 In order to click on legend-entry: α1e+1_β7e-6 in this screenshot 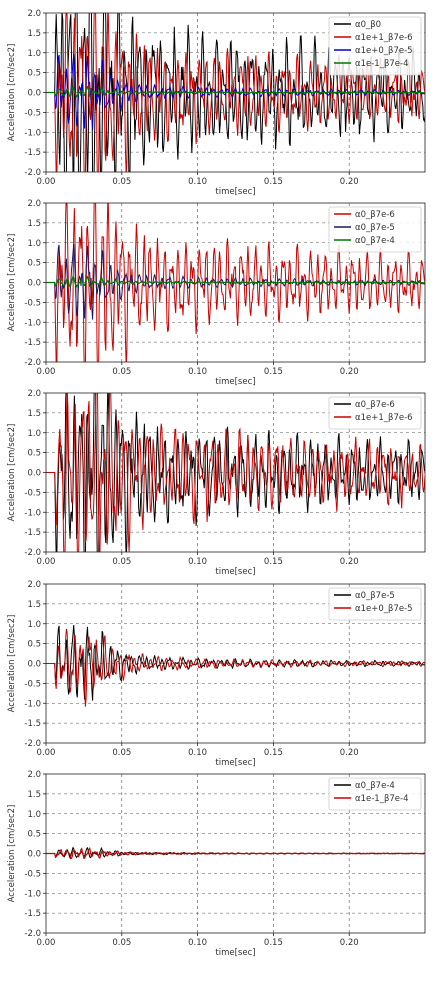, I will do `click(384, 418)`.